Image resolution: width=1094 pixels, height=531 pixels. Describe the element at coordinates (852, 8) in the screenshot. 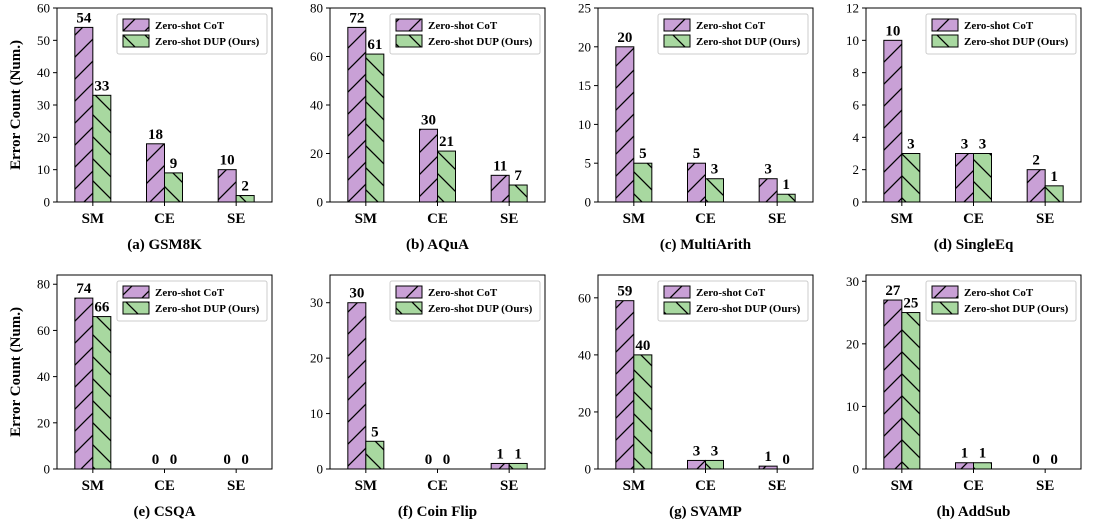

I see `y-tick-label: 12` at that location.